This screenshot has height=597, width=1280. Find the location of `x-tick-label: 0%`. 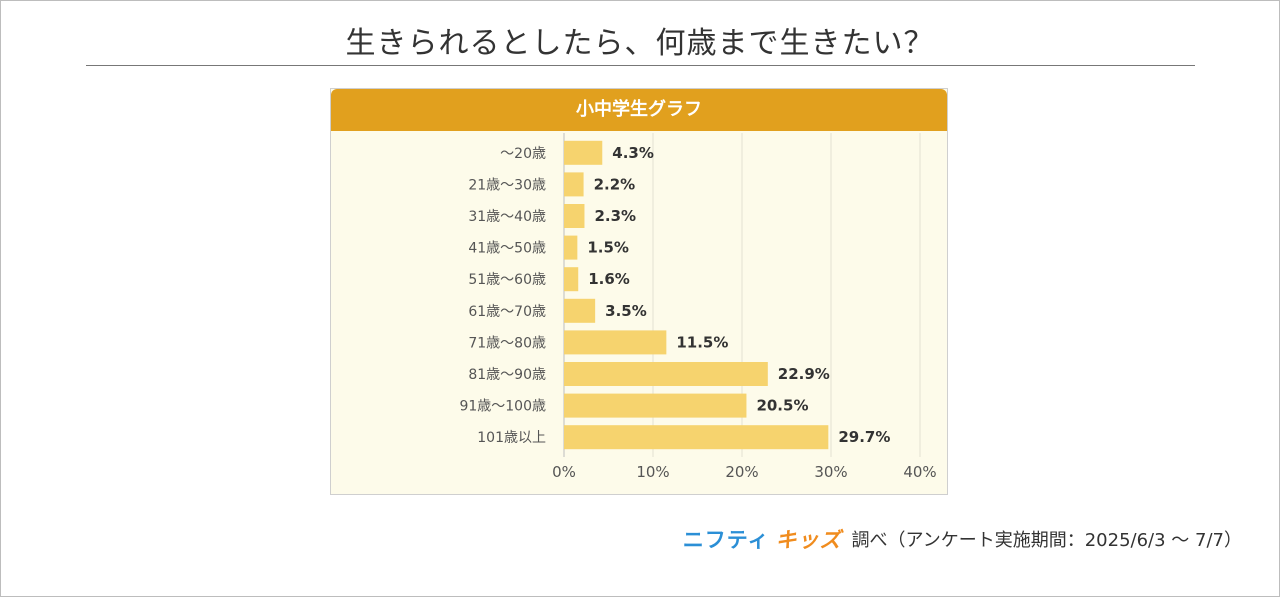

x-tick-label: 0% is located at coordinates (564, 472).